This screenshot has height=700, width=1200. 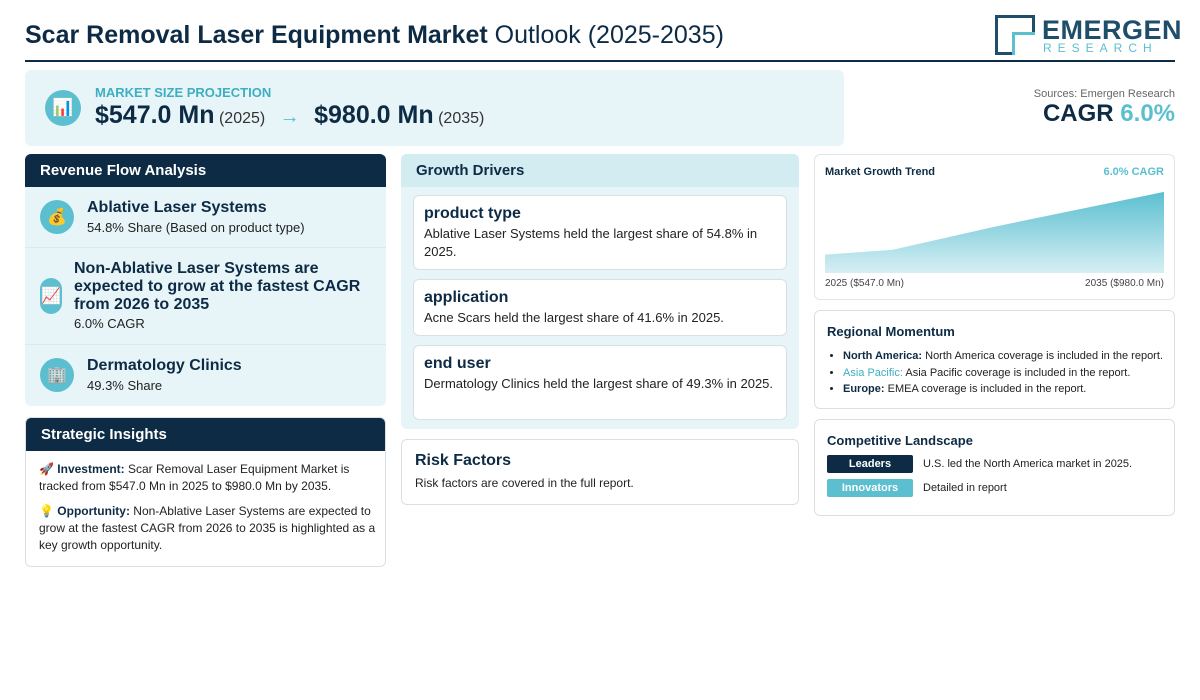 I want to click on cagr-summary: CAGR 6.0%, so click(x=1109, y=114).